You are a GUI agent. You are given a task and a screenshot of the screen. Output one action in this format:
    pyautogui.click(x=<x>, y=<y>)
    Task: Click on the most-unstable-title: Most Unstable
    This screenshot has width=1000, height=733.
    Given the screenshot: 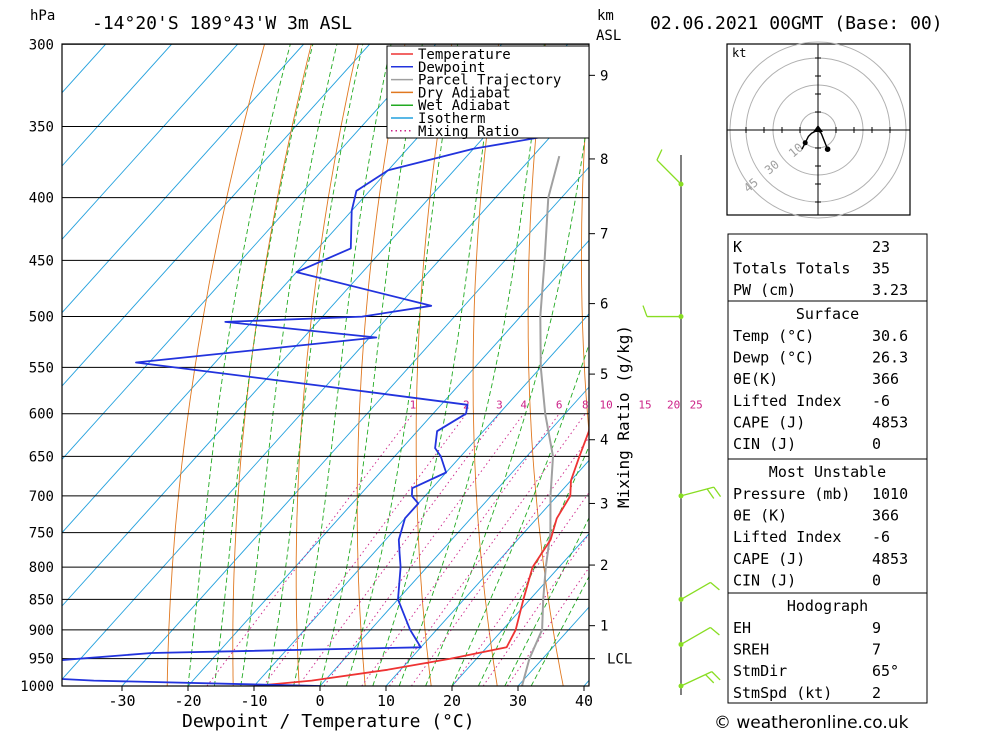 What is the action you would take?
    pyautogui.click(x=827, y=472)
    